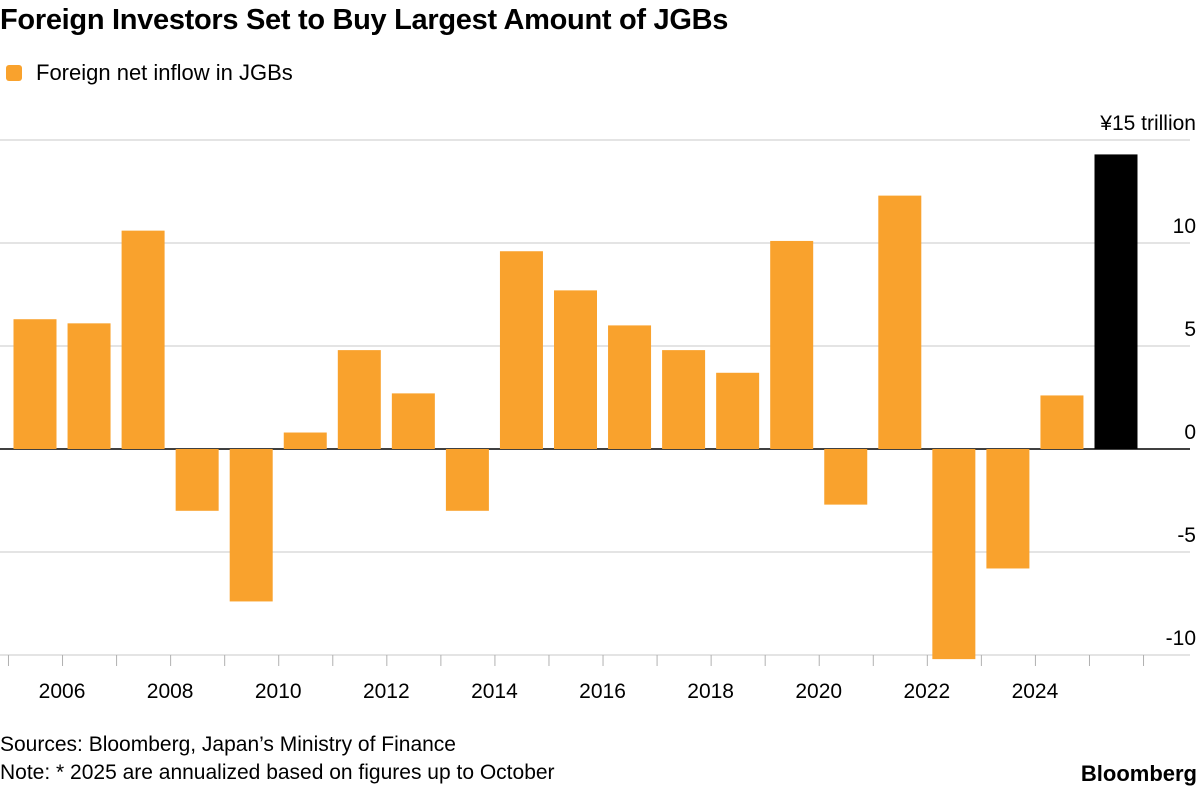 The height and width of the screenshot is (790, 1199). Describe the element at coordinates (1147, 123) in the screenshot. I see `y-tick-label: ¥15 trillion` at that location.